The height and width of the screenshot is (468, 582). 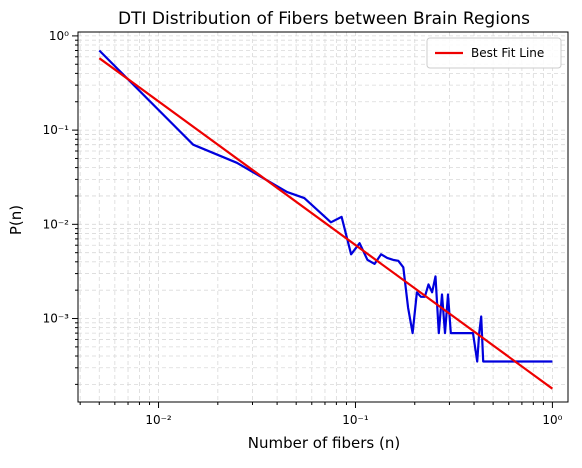 I want to click on y-tick-label: 10⁻³, so click(x=56, y=319).